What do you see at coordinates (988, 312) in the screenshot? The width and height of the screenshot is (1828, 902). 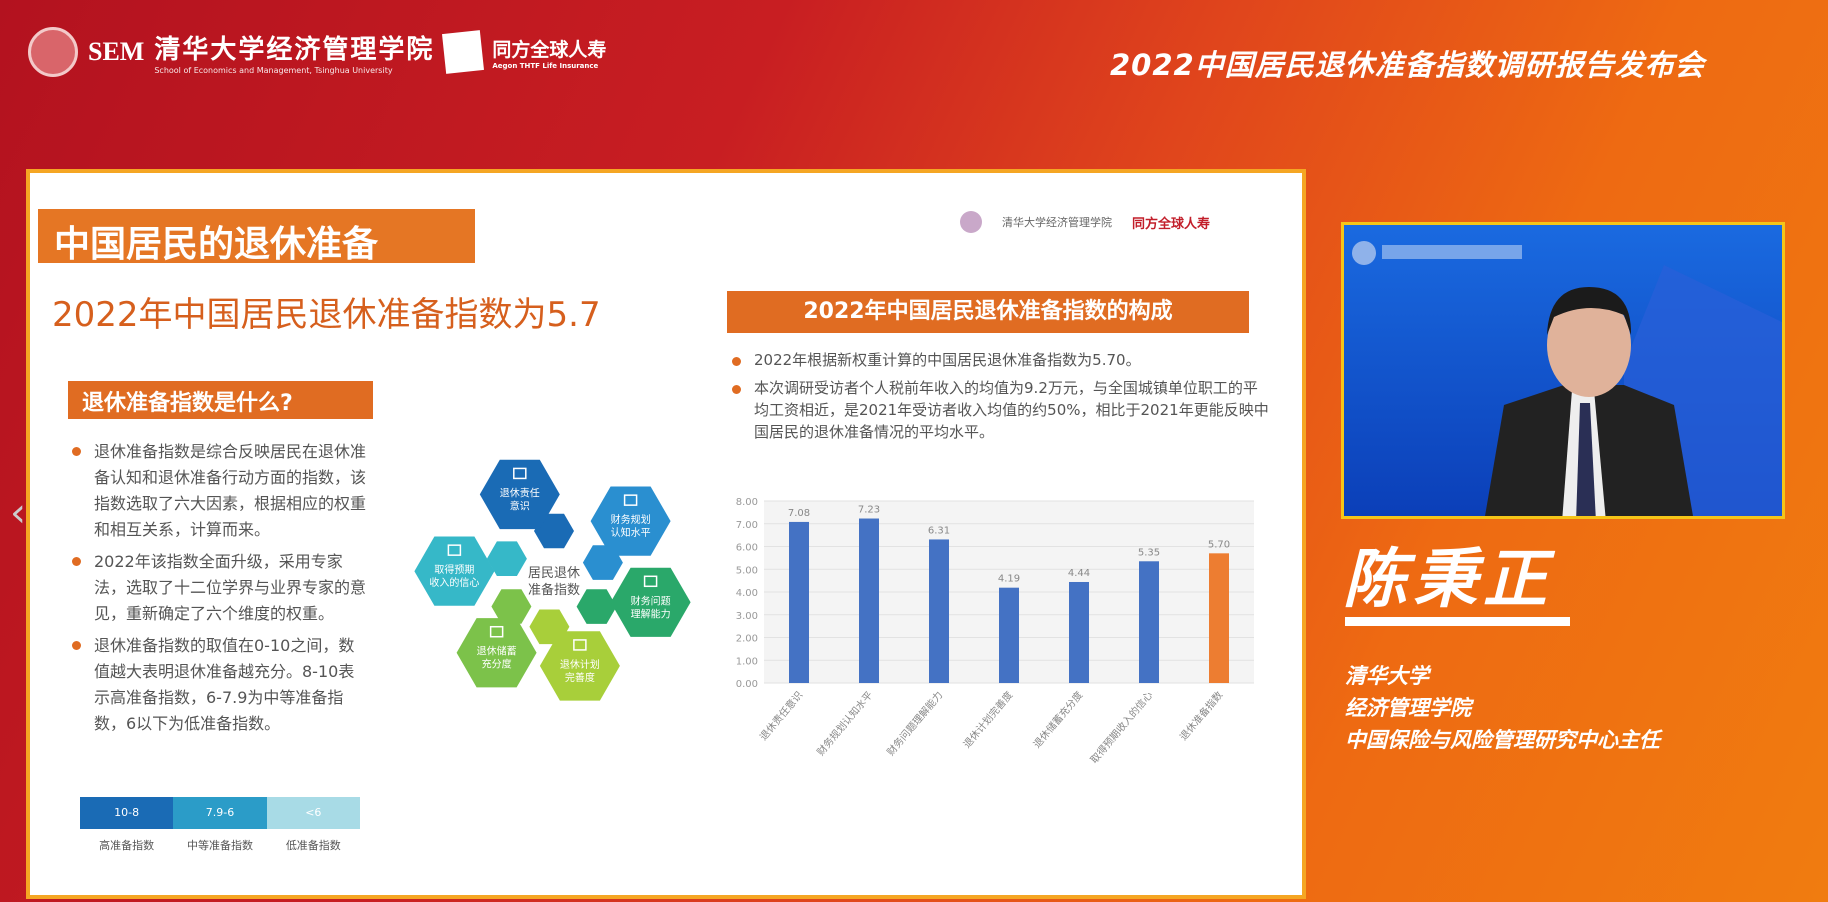 I see `composition-heading: 2022年中国居民退休准备指数的构成` at bounding box center [988, 312].